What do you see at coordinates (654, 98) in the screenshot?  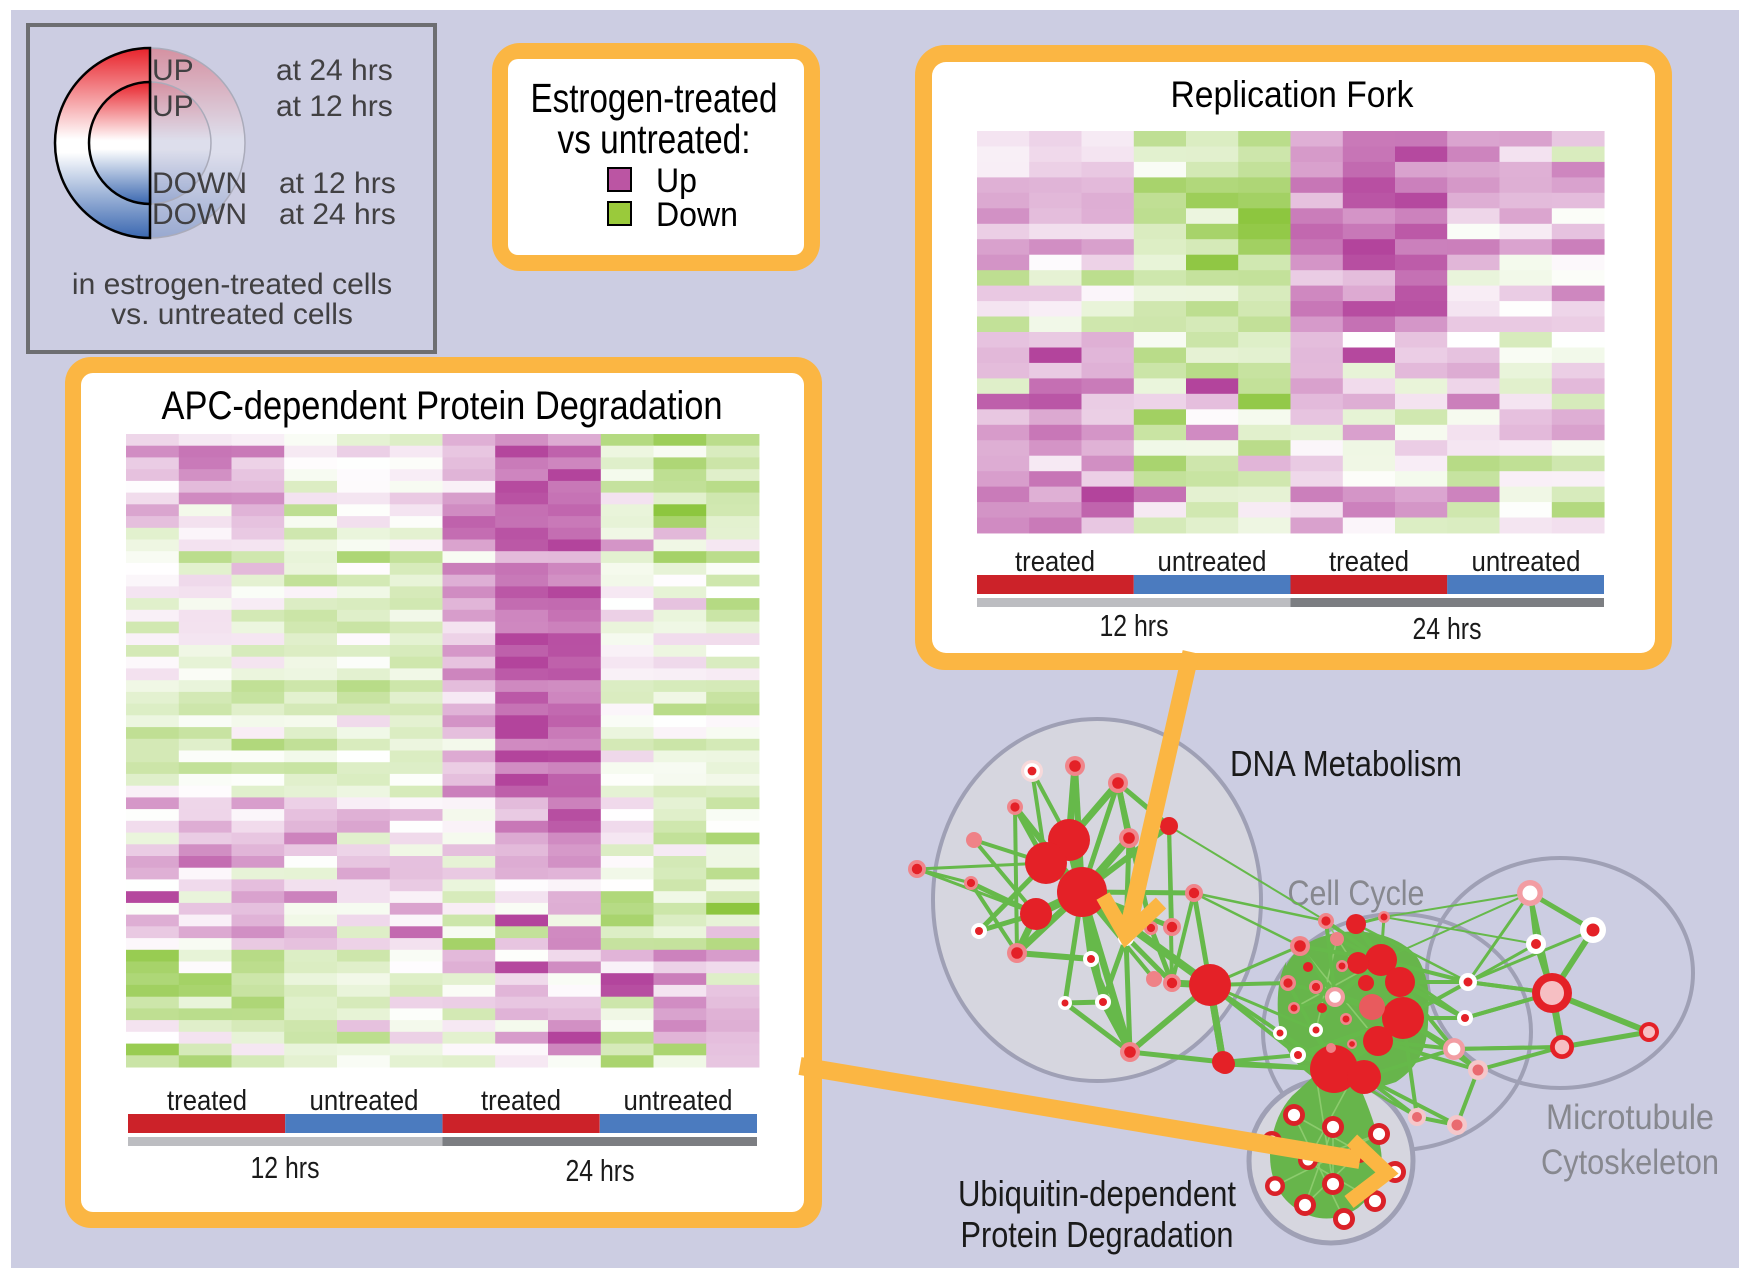 I see `svg-text: Estrogen-treated` at bounding box center [654, 98].